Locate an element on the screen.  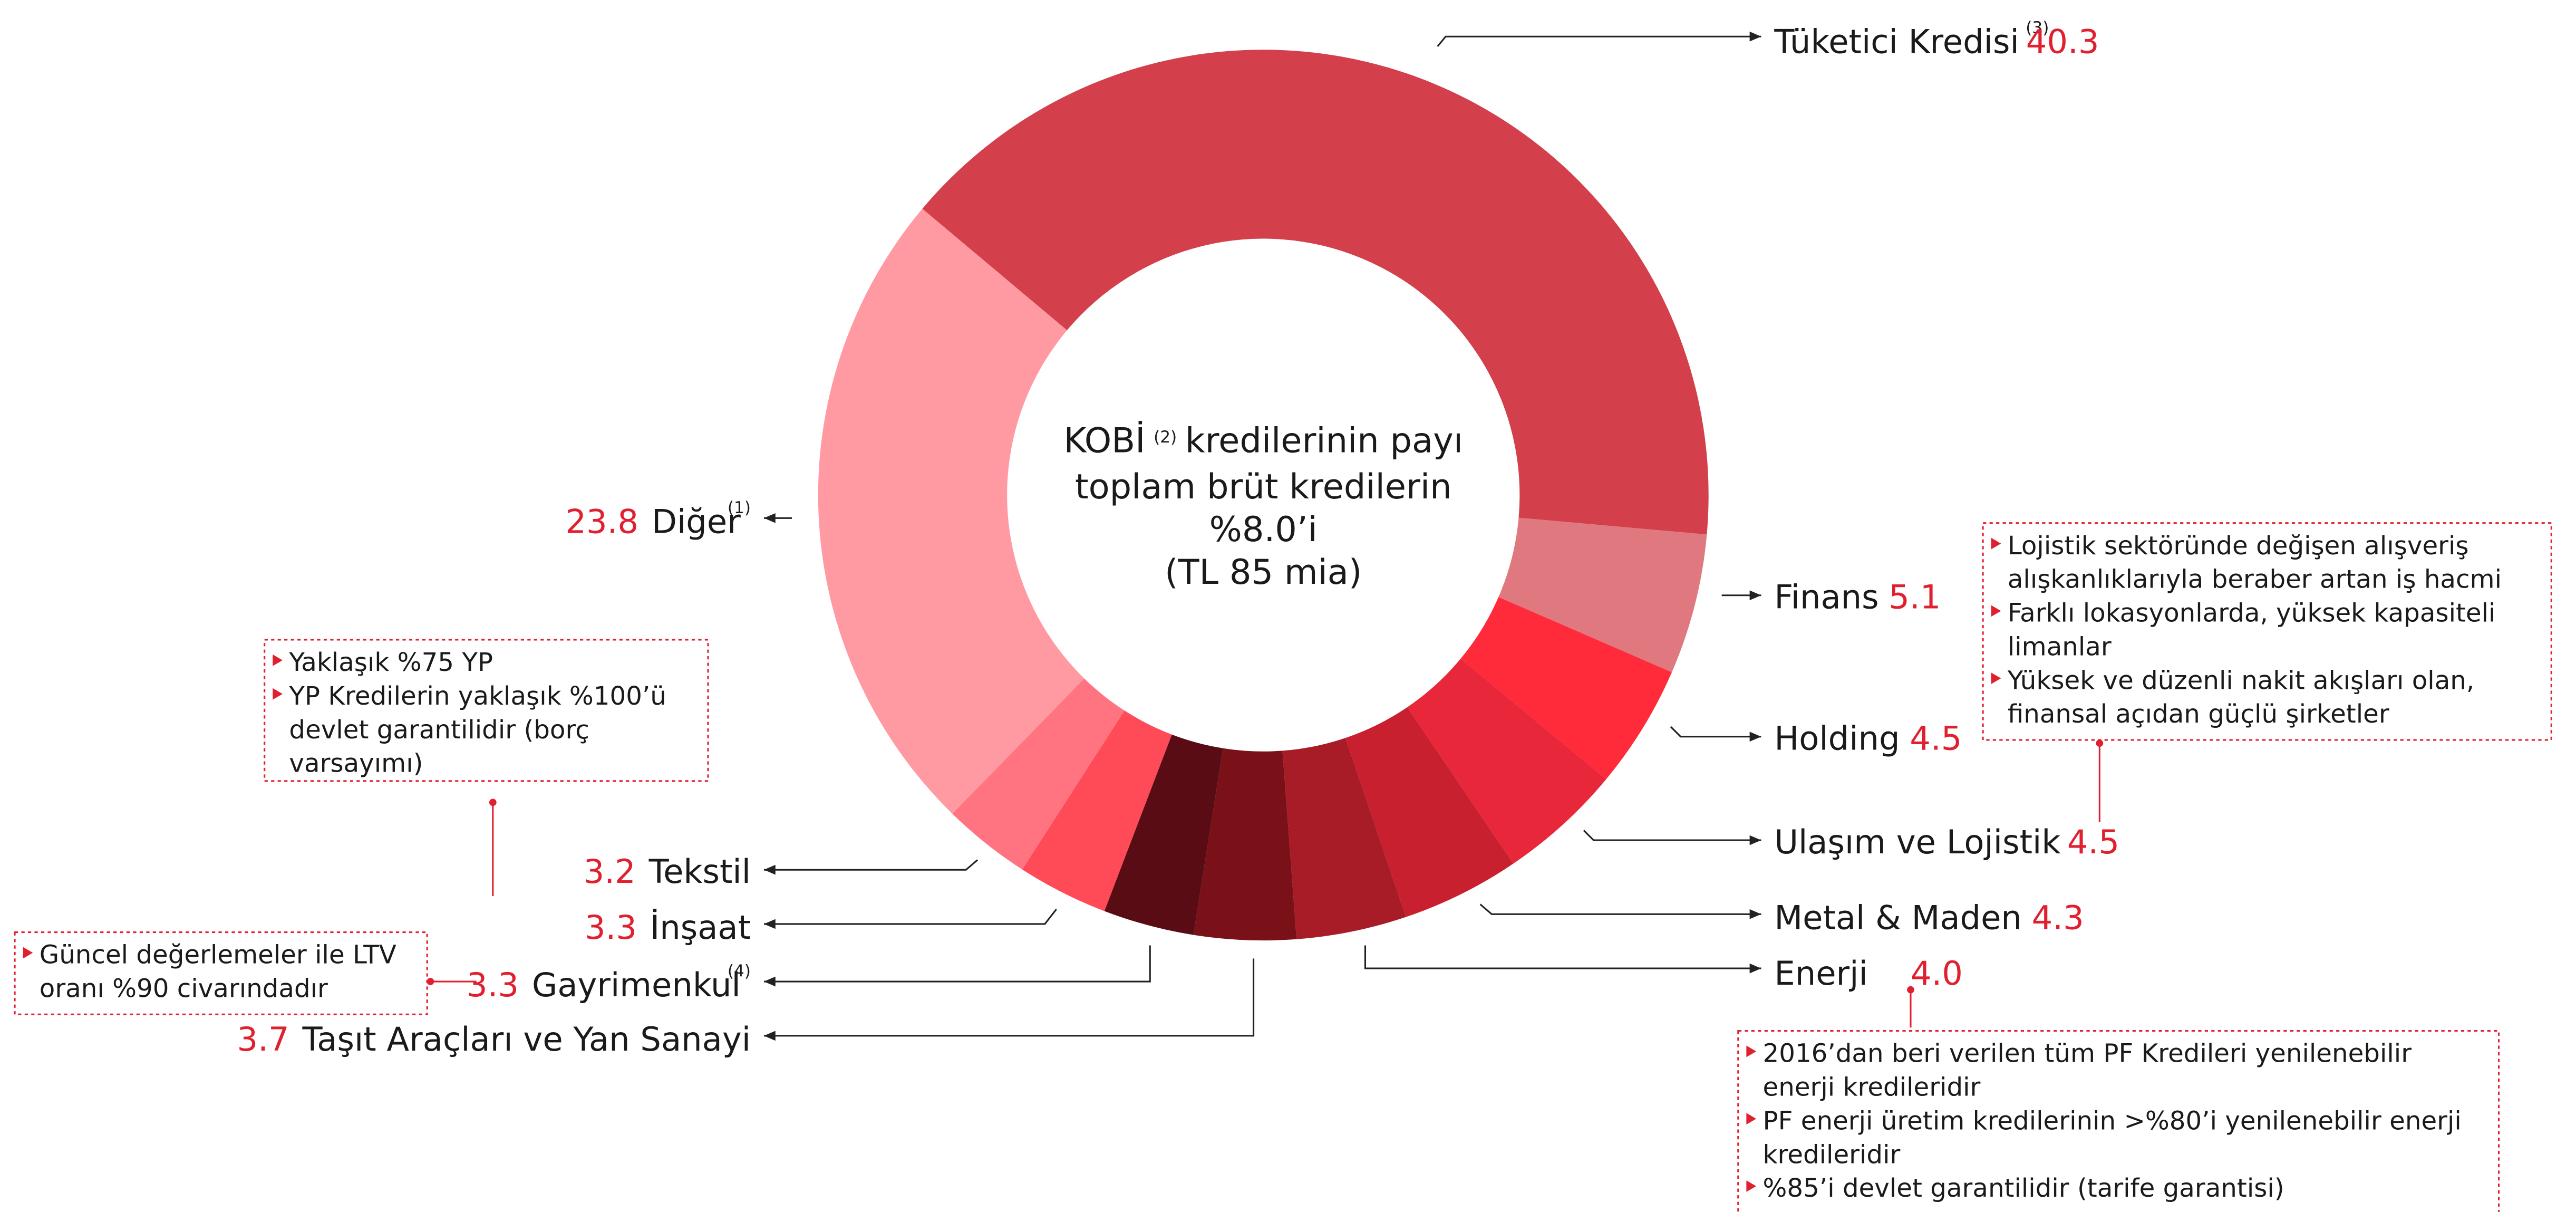
note-text: finansal açıdan güçlü şirketler is located at coordinates (2198, 714).